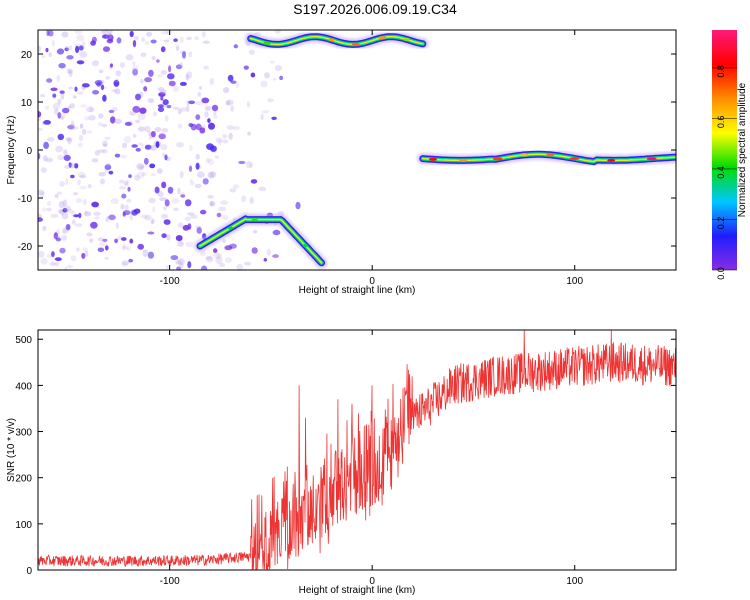 The height and width of the screenshot is (600, 750). I want to click on figure-title: S197.2026.006.09.19.C34, so click(375, 9).